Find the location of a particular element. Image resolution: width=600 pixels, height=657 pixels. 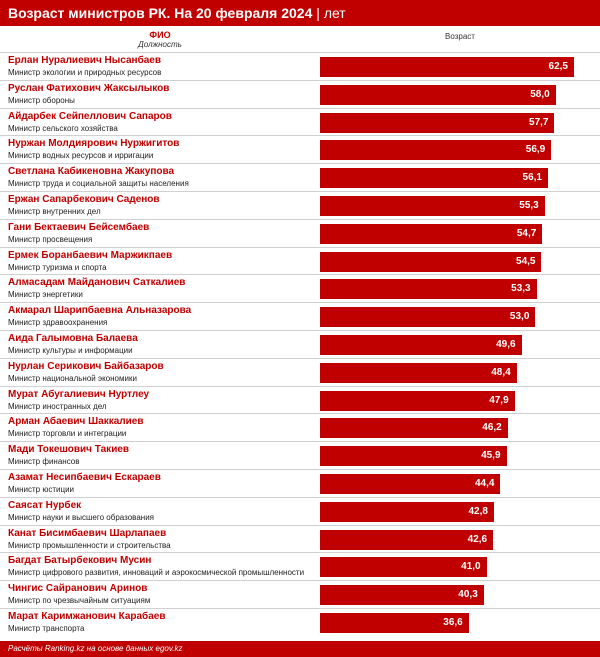

age-value-label: 57,7 is located at coordinates (539, 122).